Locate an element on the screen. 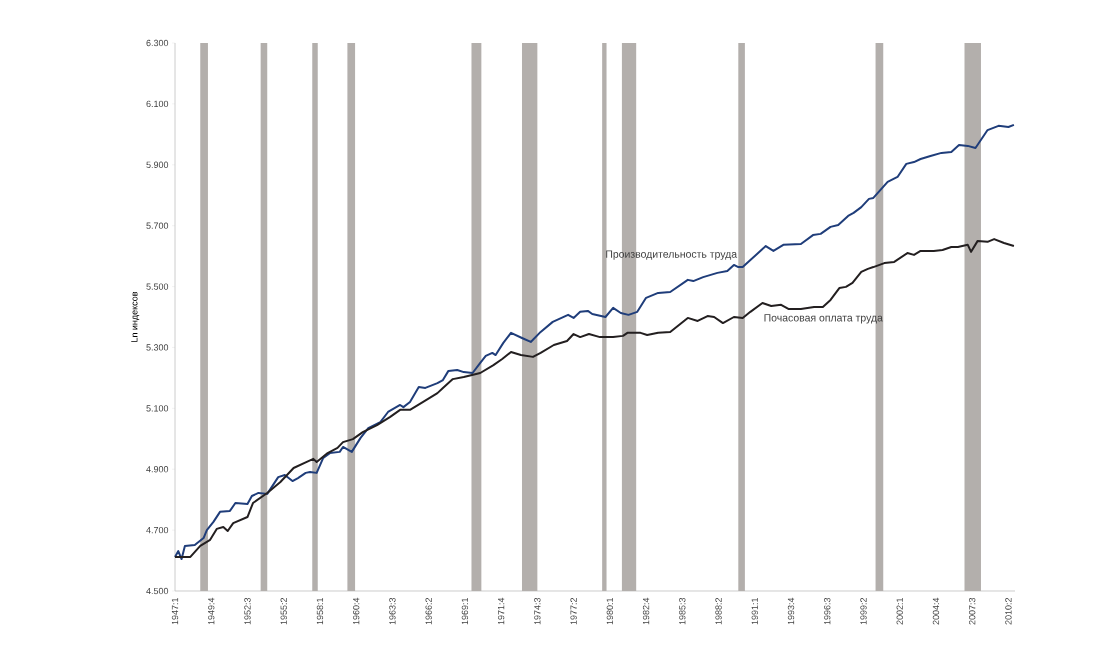 The width and height of the screenshot is (1099, 650). y-axis-title: Ln индексов is located at coordinates (135, 316).